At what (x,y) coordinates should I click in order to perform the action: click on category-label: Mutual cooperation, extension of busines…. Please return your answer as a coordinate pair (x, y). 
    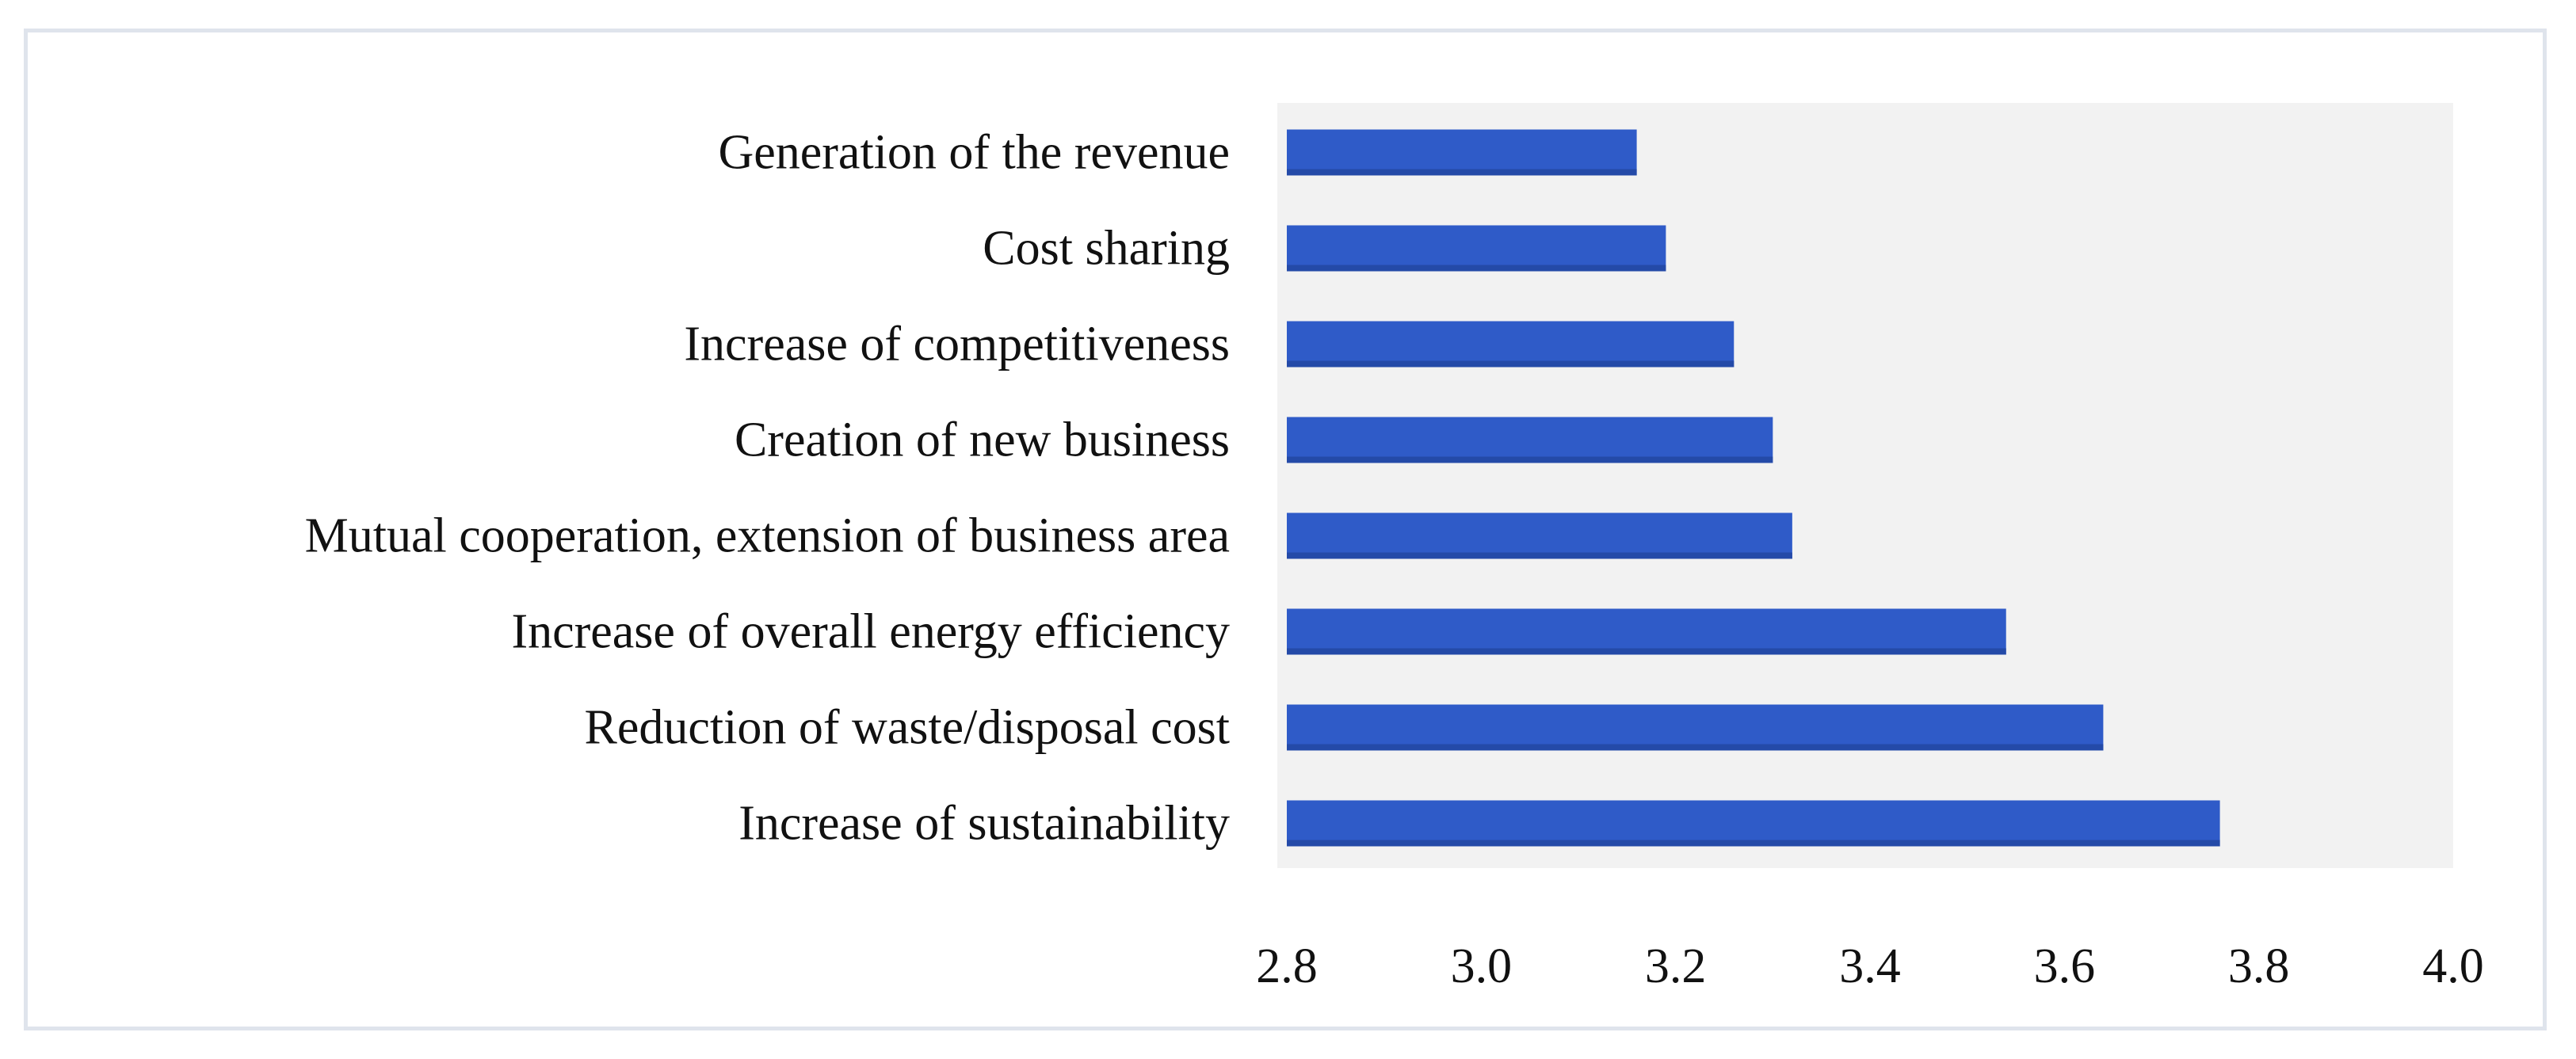
    Looking at the image, I should click on (767, 536).